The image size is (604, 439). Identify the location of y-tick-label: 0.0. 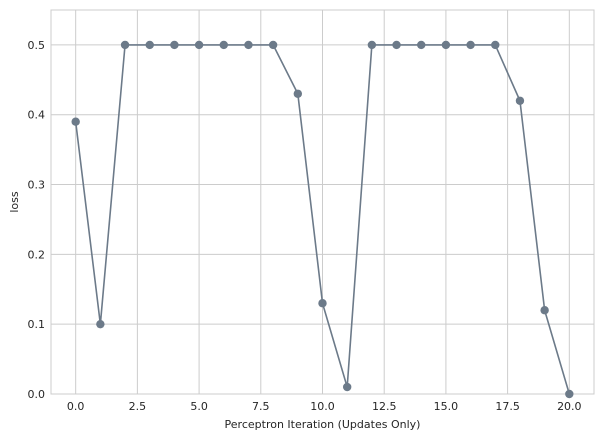
(37, 394).